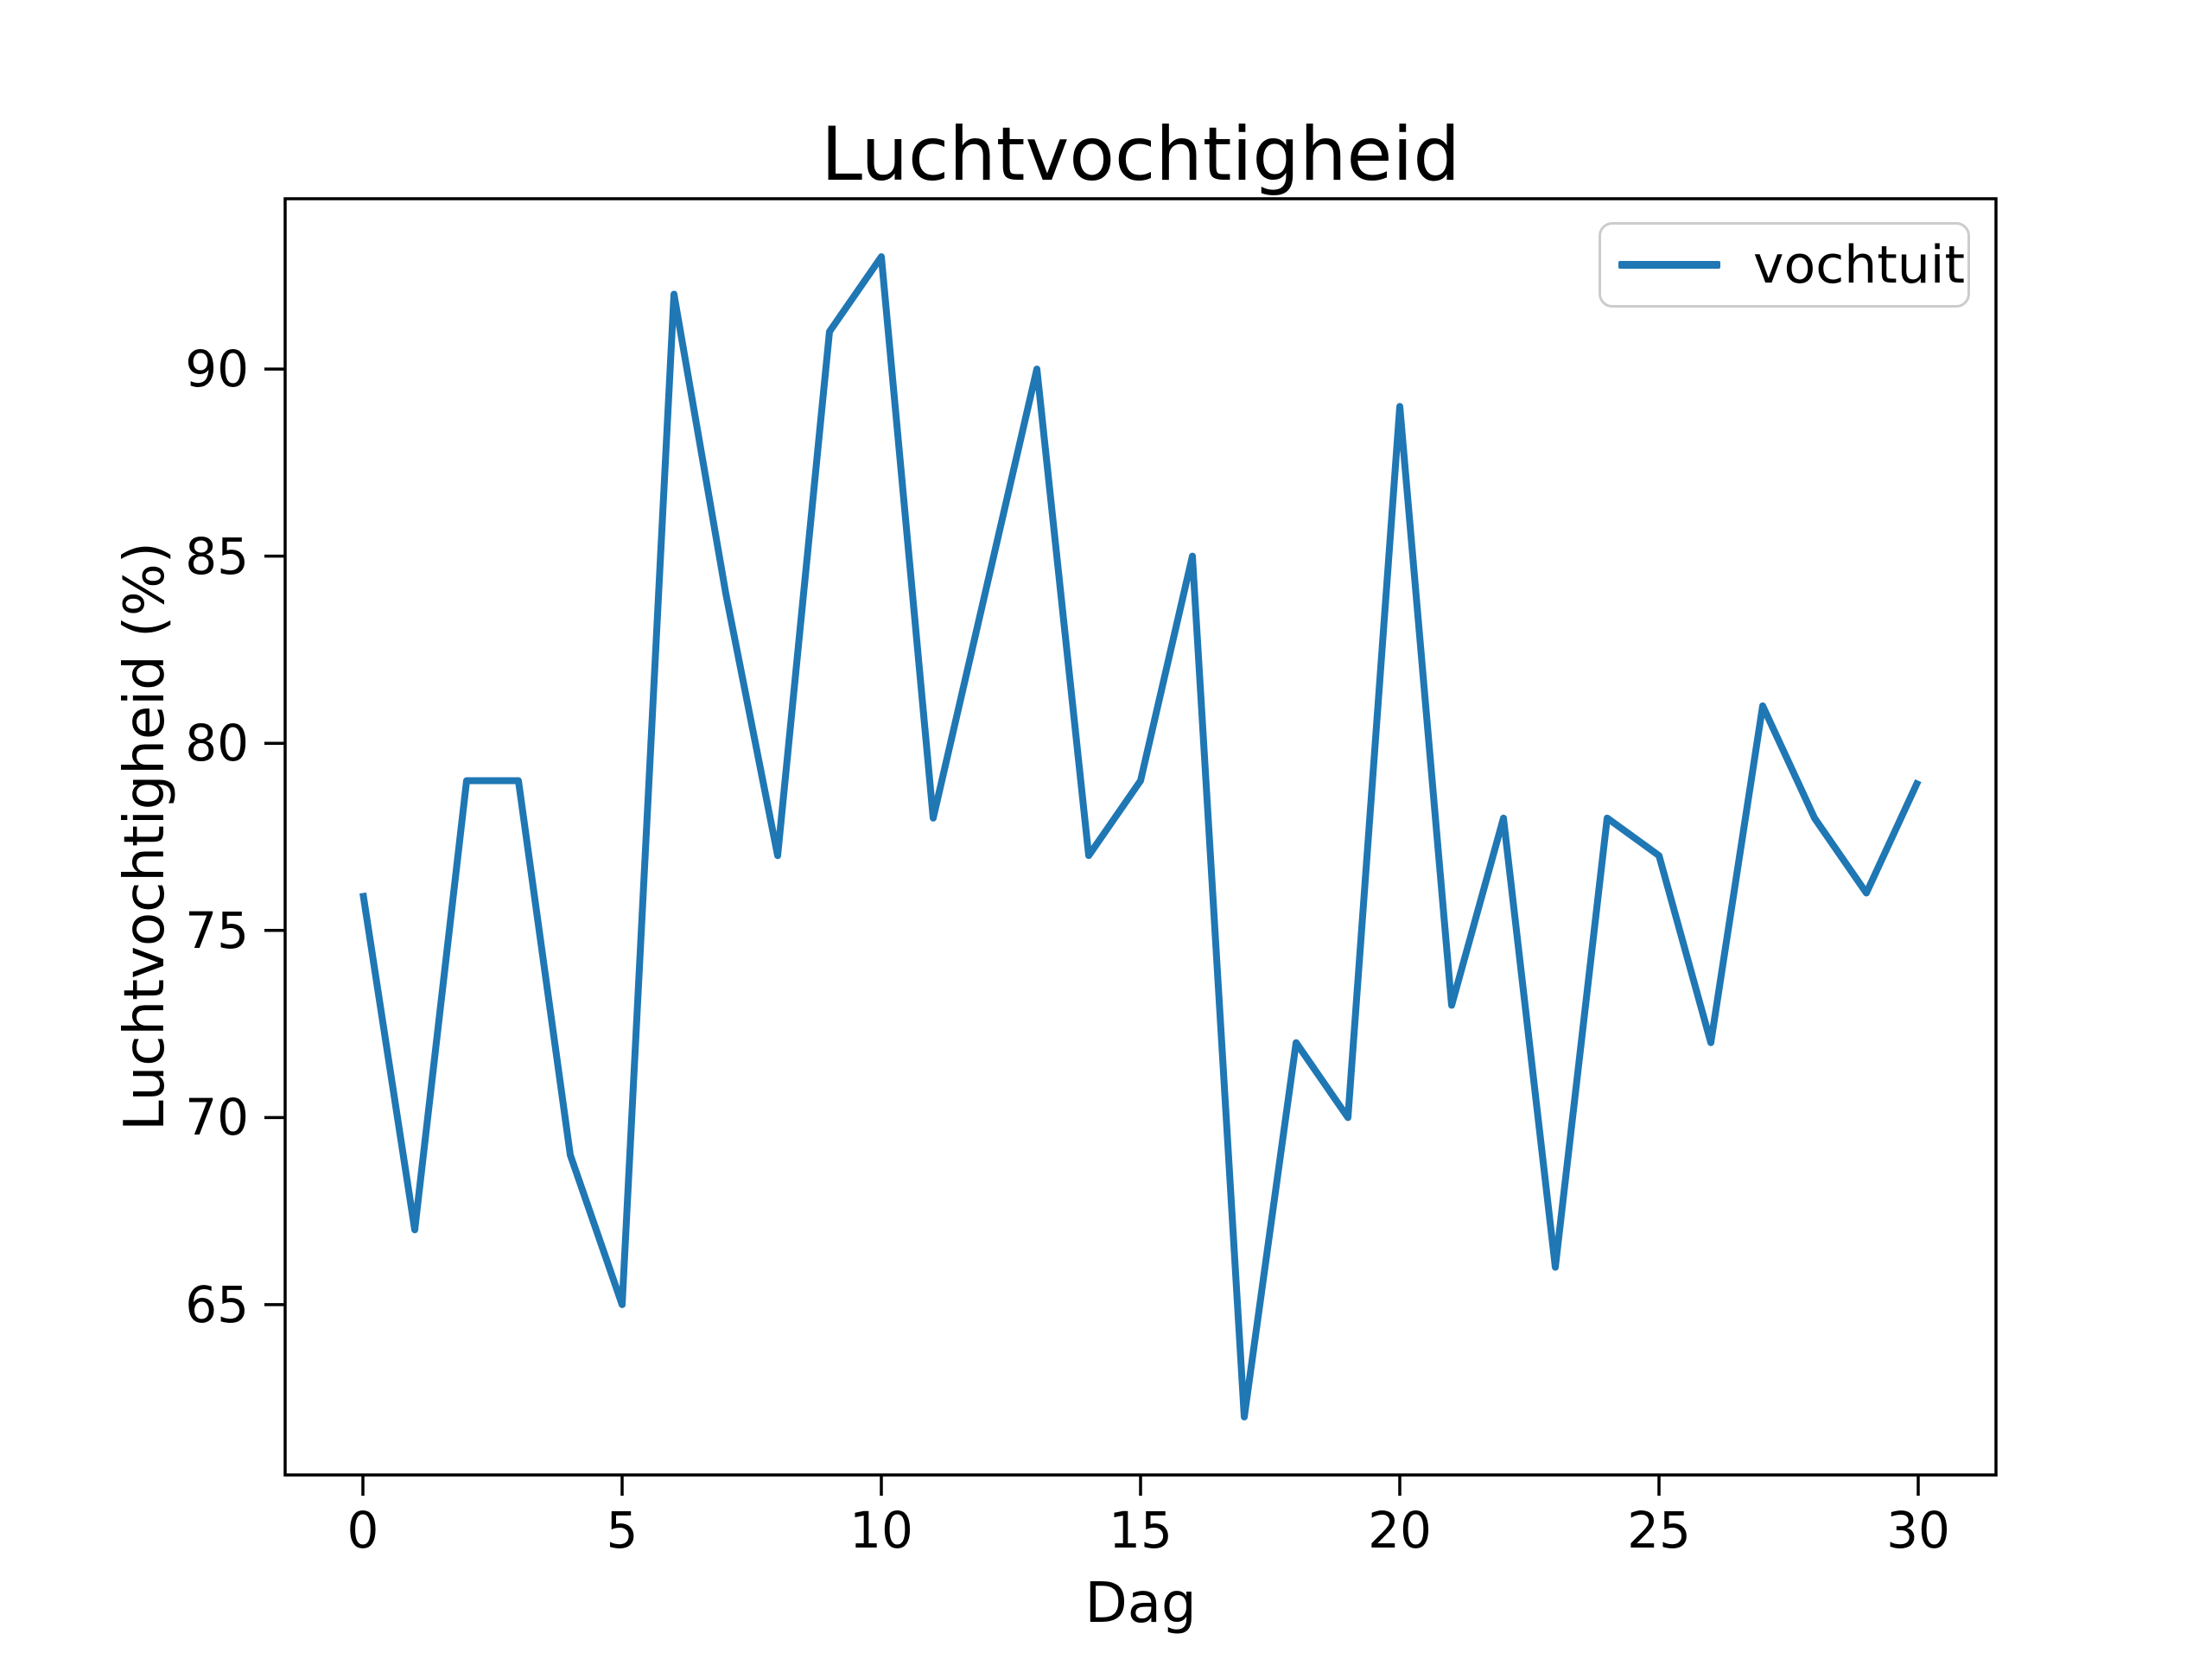 The image size is (2212, 1659). I want to click on y-tick-label: 75, so click(217, 930).